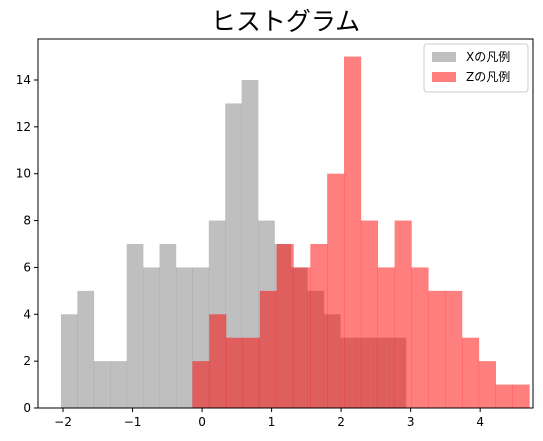 Image resolution: width=543 pixels, height=441 pixels. What do you see at coordinates (341, 422) in the screenshot?
I see `x-tick-label: 2` at bounding box center [341, 422].